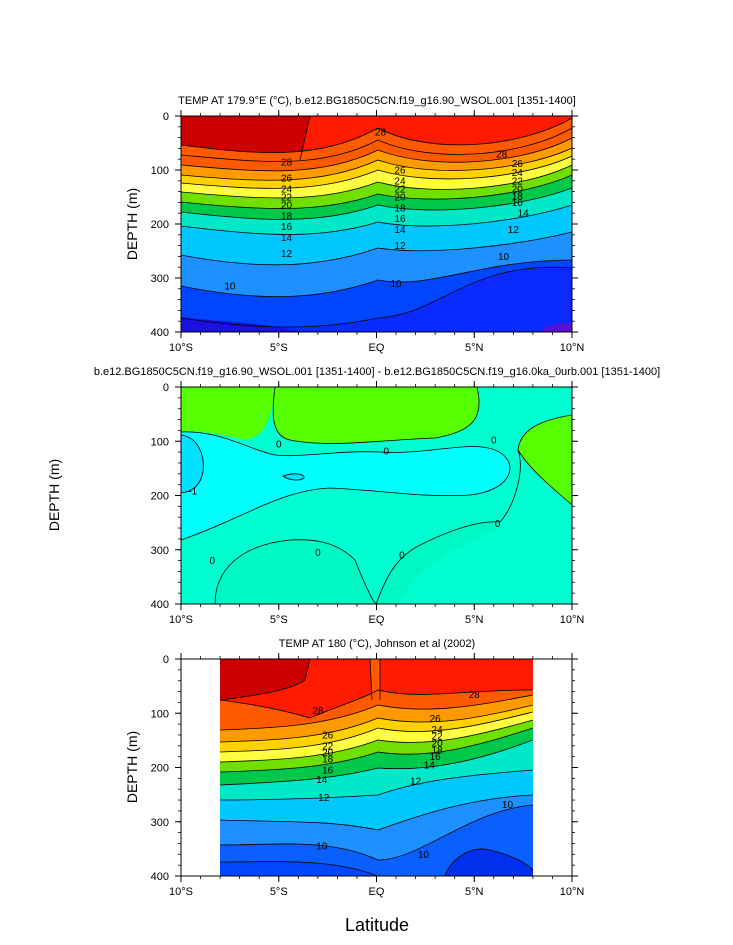 The image size is (733, 945). I want to click on diff-pos-top, so click(376, 415).